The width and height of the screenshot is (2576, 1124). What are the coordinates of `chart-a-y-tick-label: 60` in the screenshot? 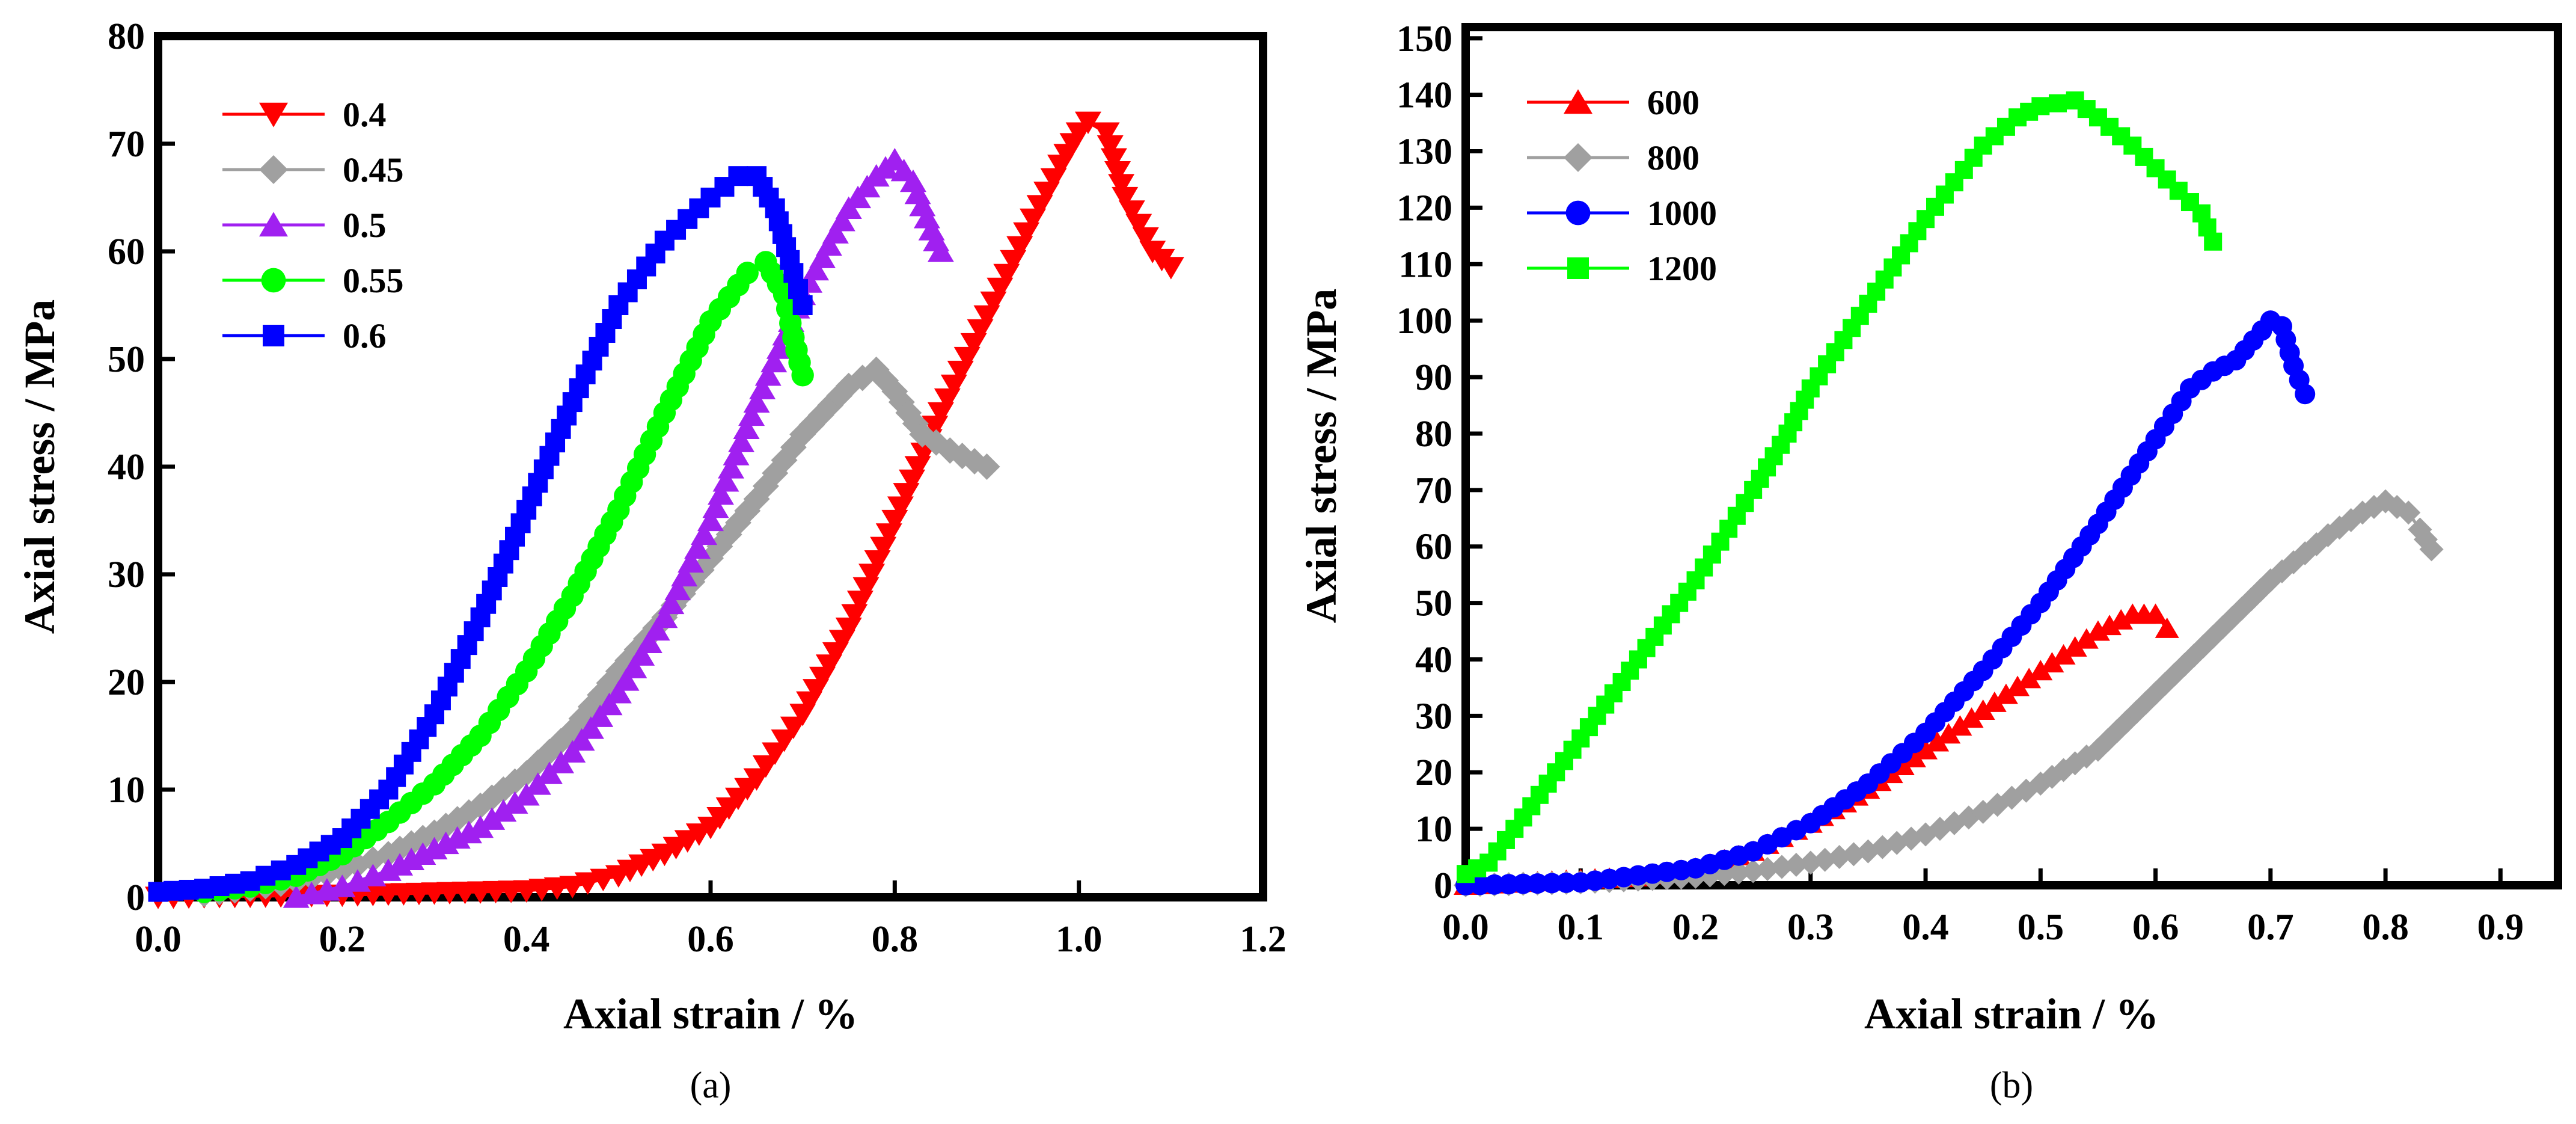 It's located at (126, 252).